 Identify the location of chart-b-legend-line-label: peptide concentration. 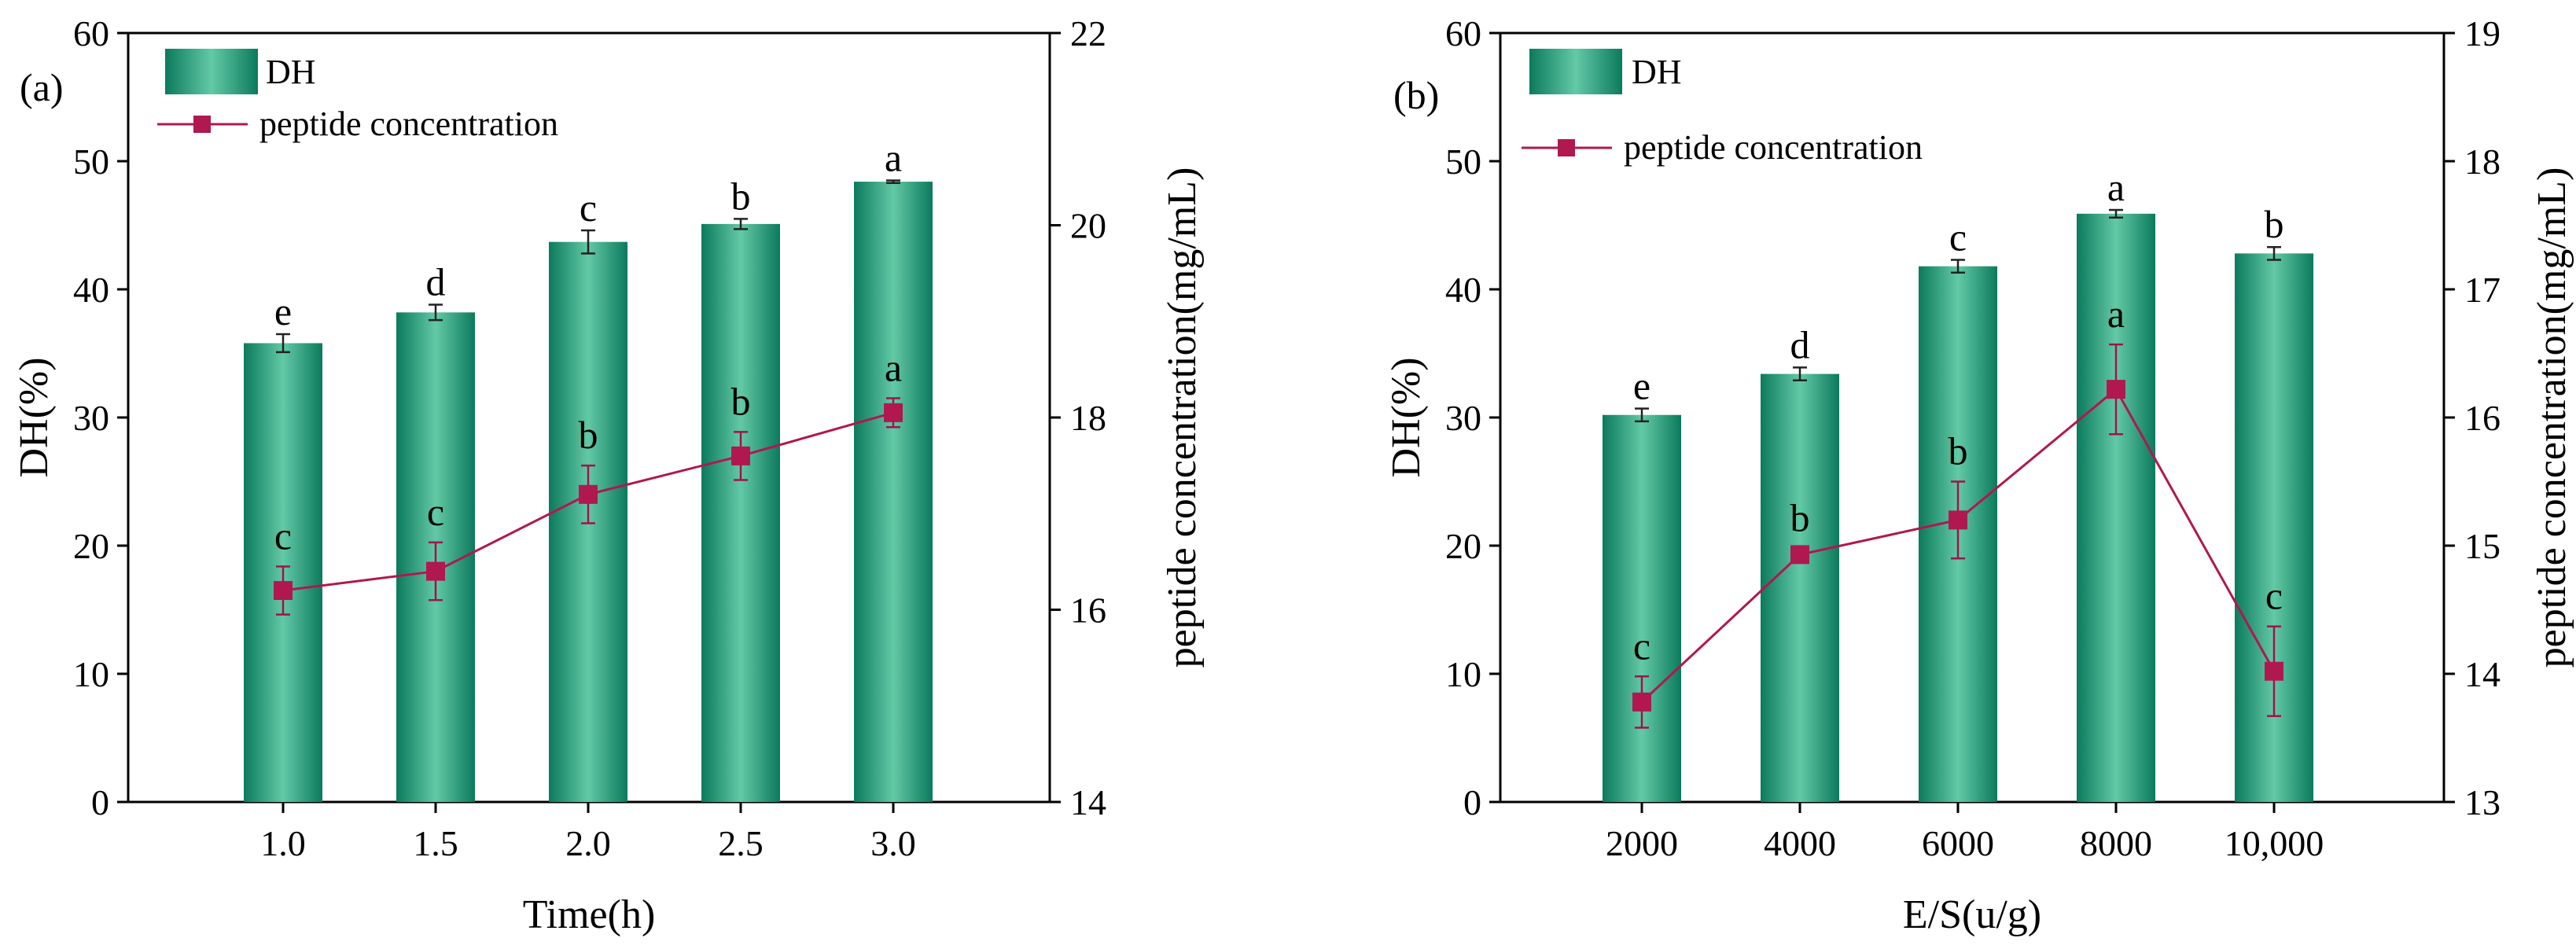
(1773, 147).